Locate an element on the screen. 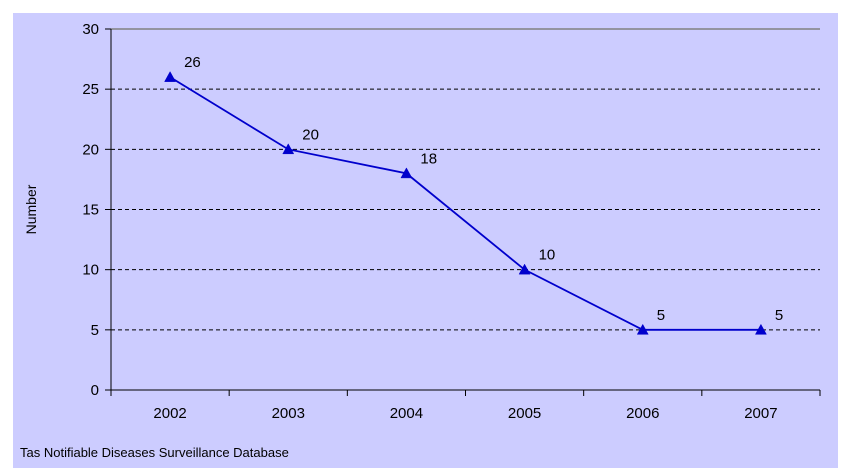 Image resolution: width=841 pixels, height=468 pixels. y-tick-label: 10 is located at coordinates (90, 270).